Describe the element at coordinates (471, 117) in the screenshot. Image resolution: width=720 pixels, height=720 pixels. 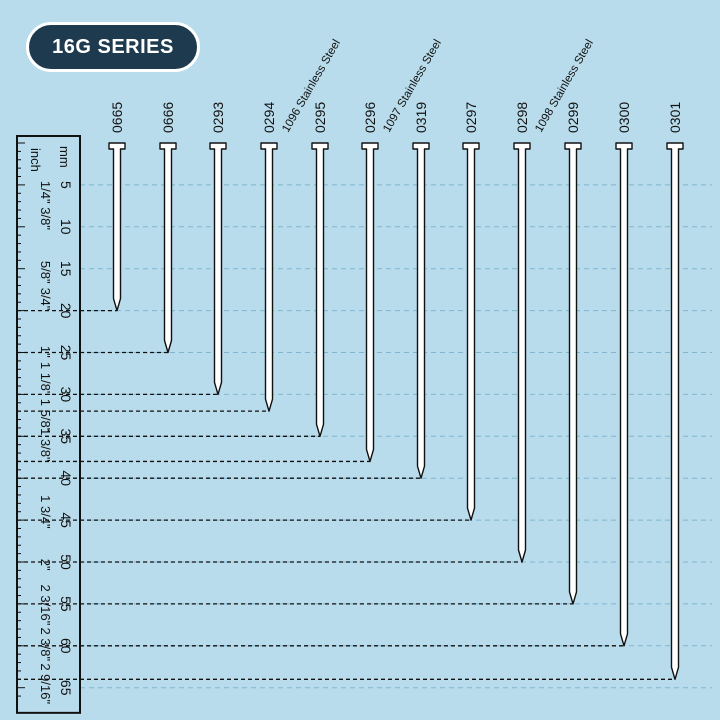
I see `nail-code-label: 0297` at that location.